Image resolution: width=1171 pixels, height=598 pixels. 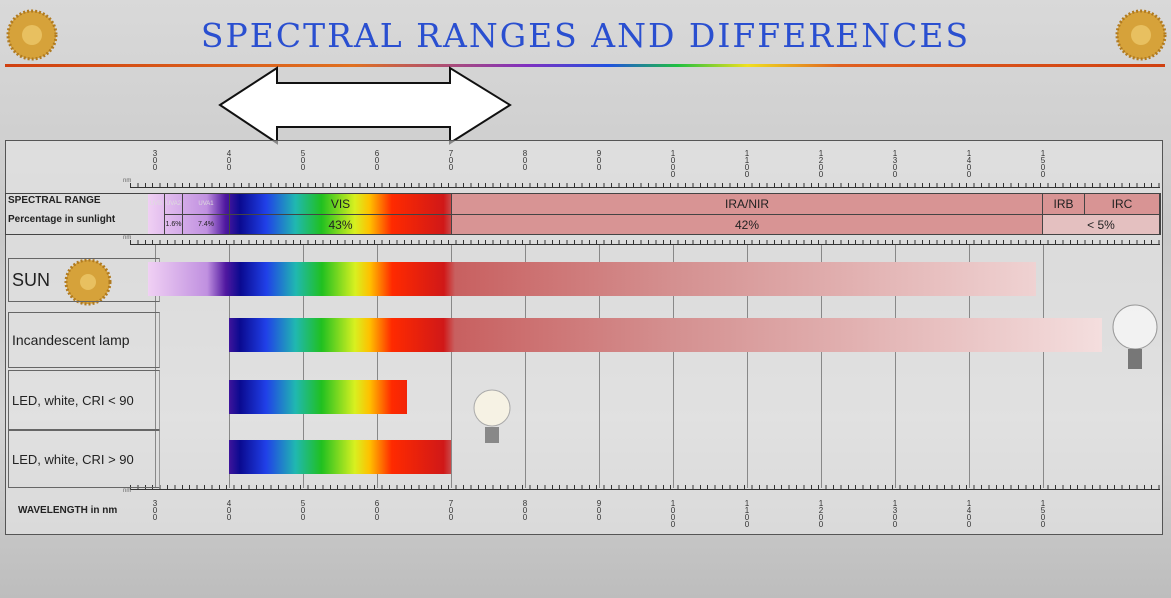 I want to click on percentage-cell: 1.6%, so click(x=174, y=224).